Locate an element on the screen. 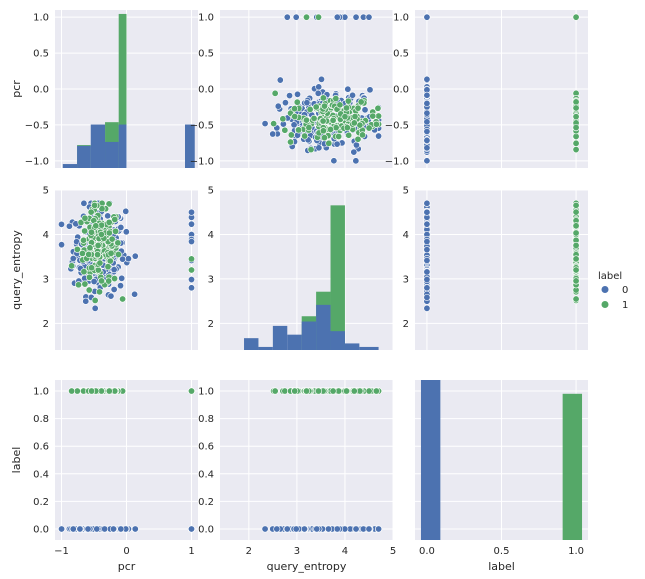 This screenshot has width=645, height=579. y-tick-label: 3 is located at coordinates (406, 279).